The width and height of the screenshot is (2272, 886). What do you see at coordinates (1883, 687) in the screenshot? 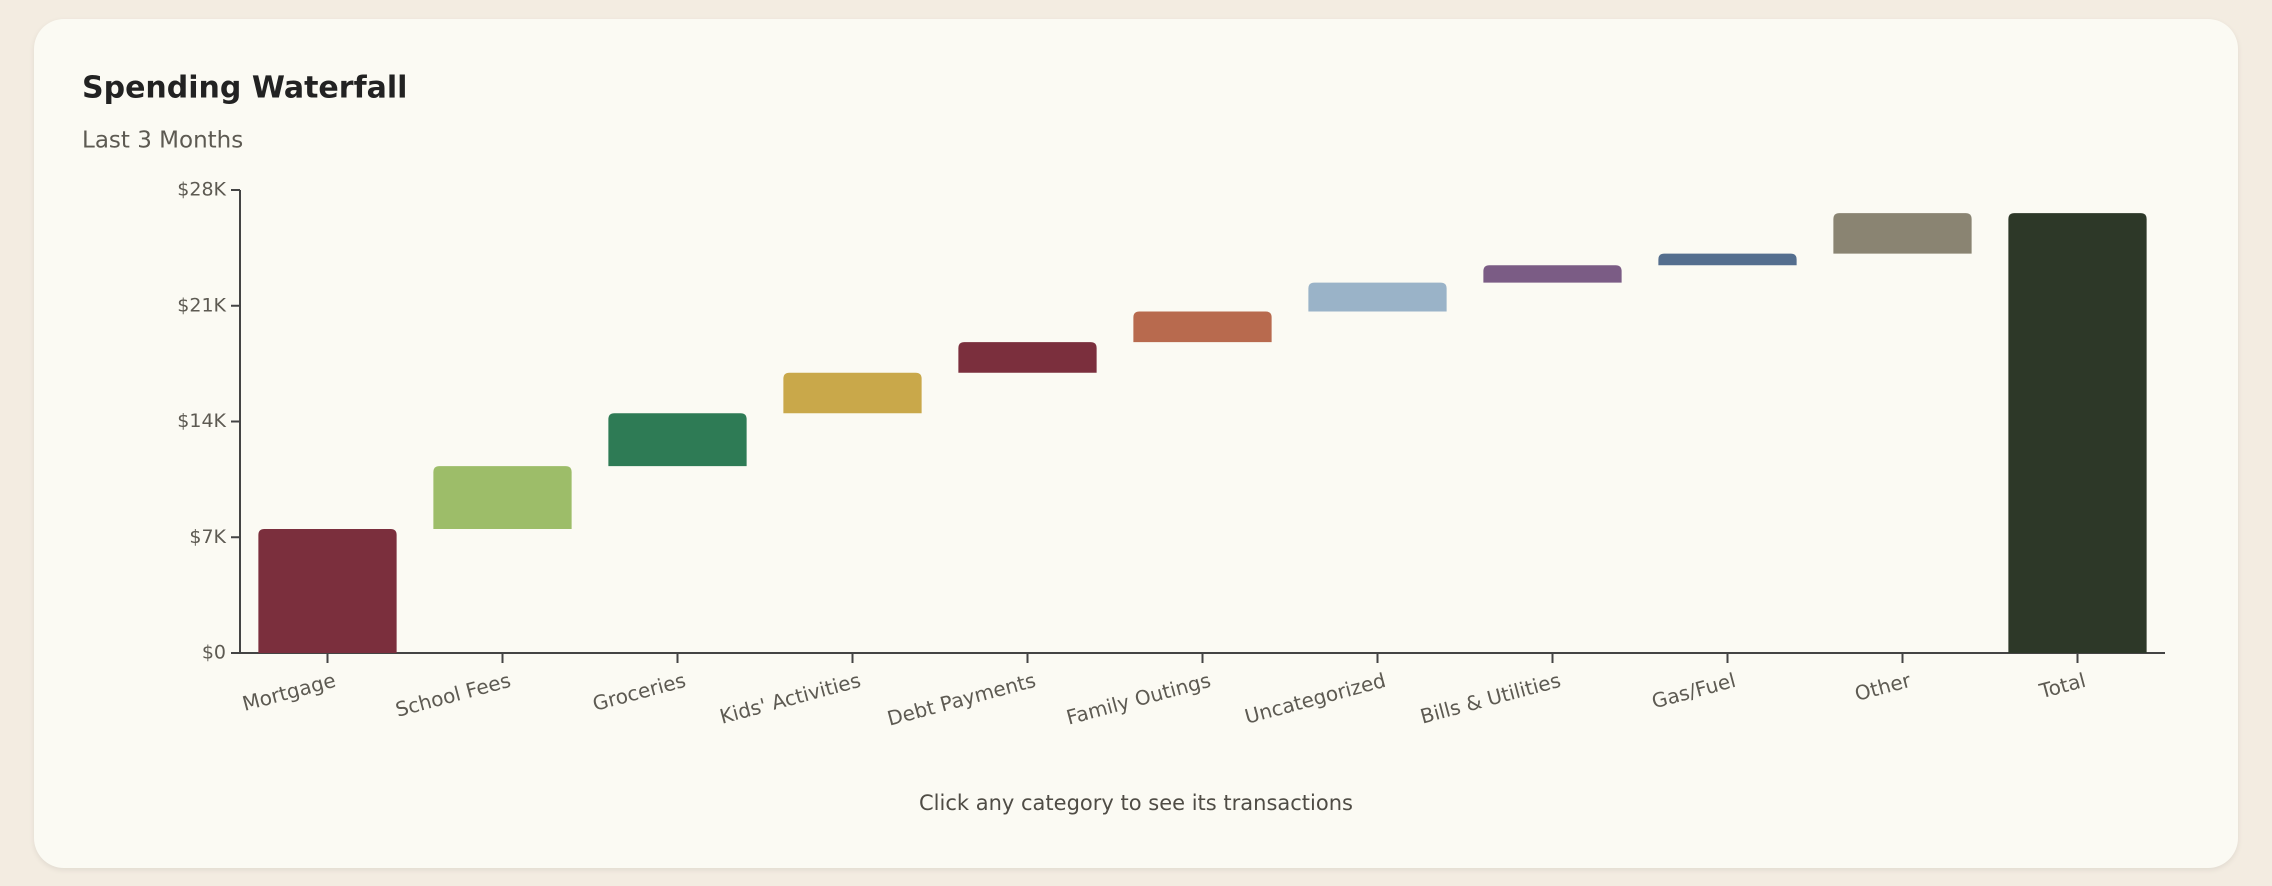
I see `x-tick-label: Other` at bounding box center [1883, 687].